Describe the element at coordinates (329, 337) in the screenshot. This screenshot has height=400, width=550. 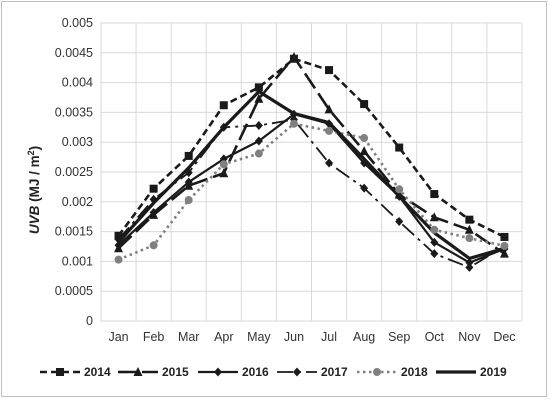
I see `x-tick-label: Jul` at that location.